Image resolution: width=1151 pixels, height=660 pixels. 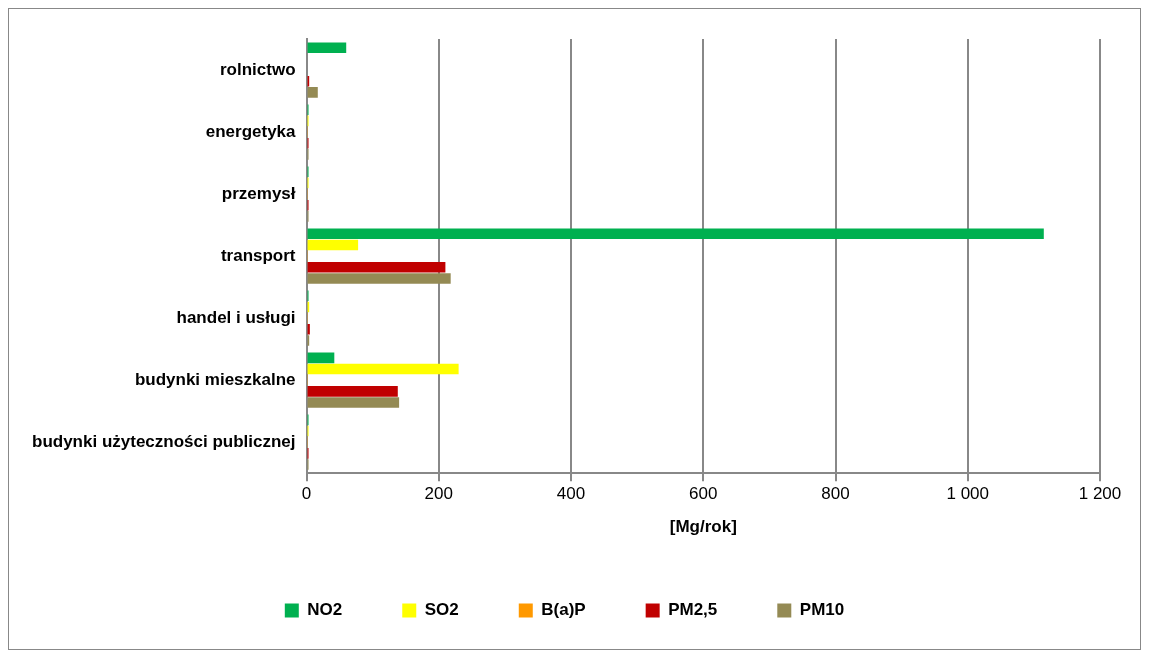 What do you see at coordinates (441, 610) in the screenshot?
I see `legend-label: SO2` at bounding box center [441, 610].